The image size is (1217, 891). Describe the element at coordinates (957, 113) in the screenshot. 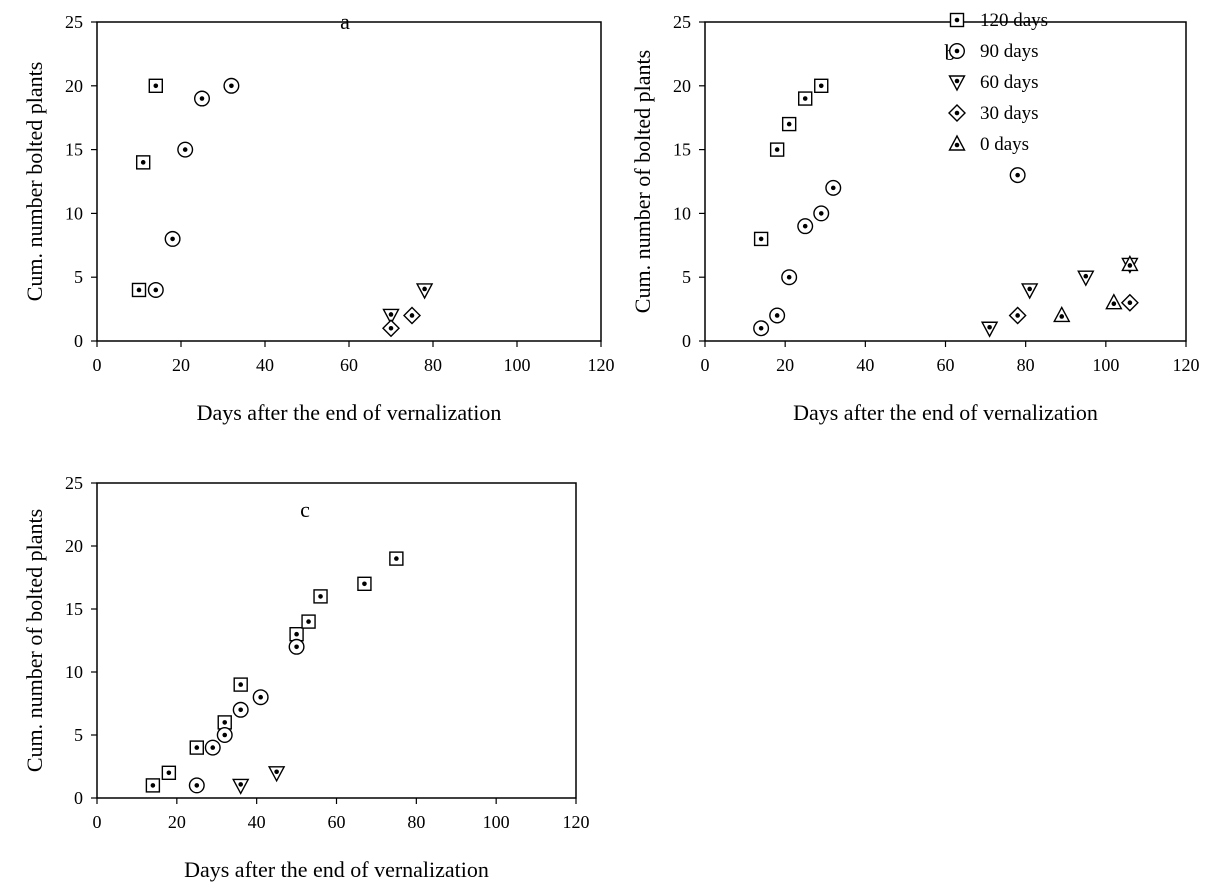

I see `legend-marker-diamond` at that location.